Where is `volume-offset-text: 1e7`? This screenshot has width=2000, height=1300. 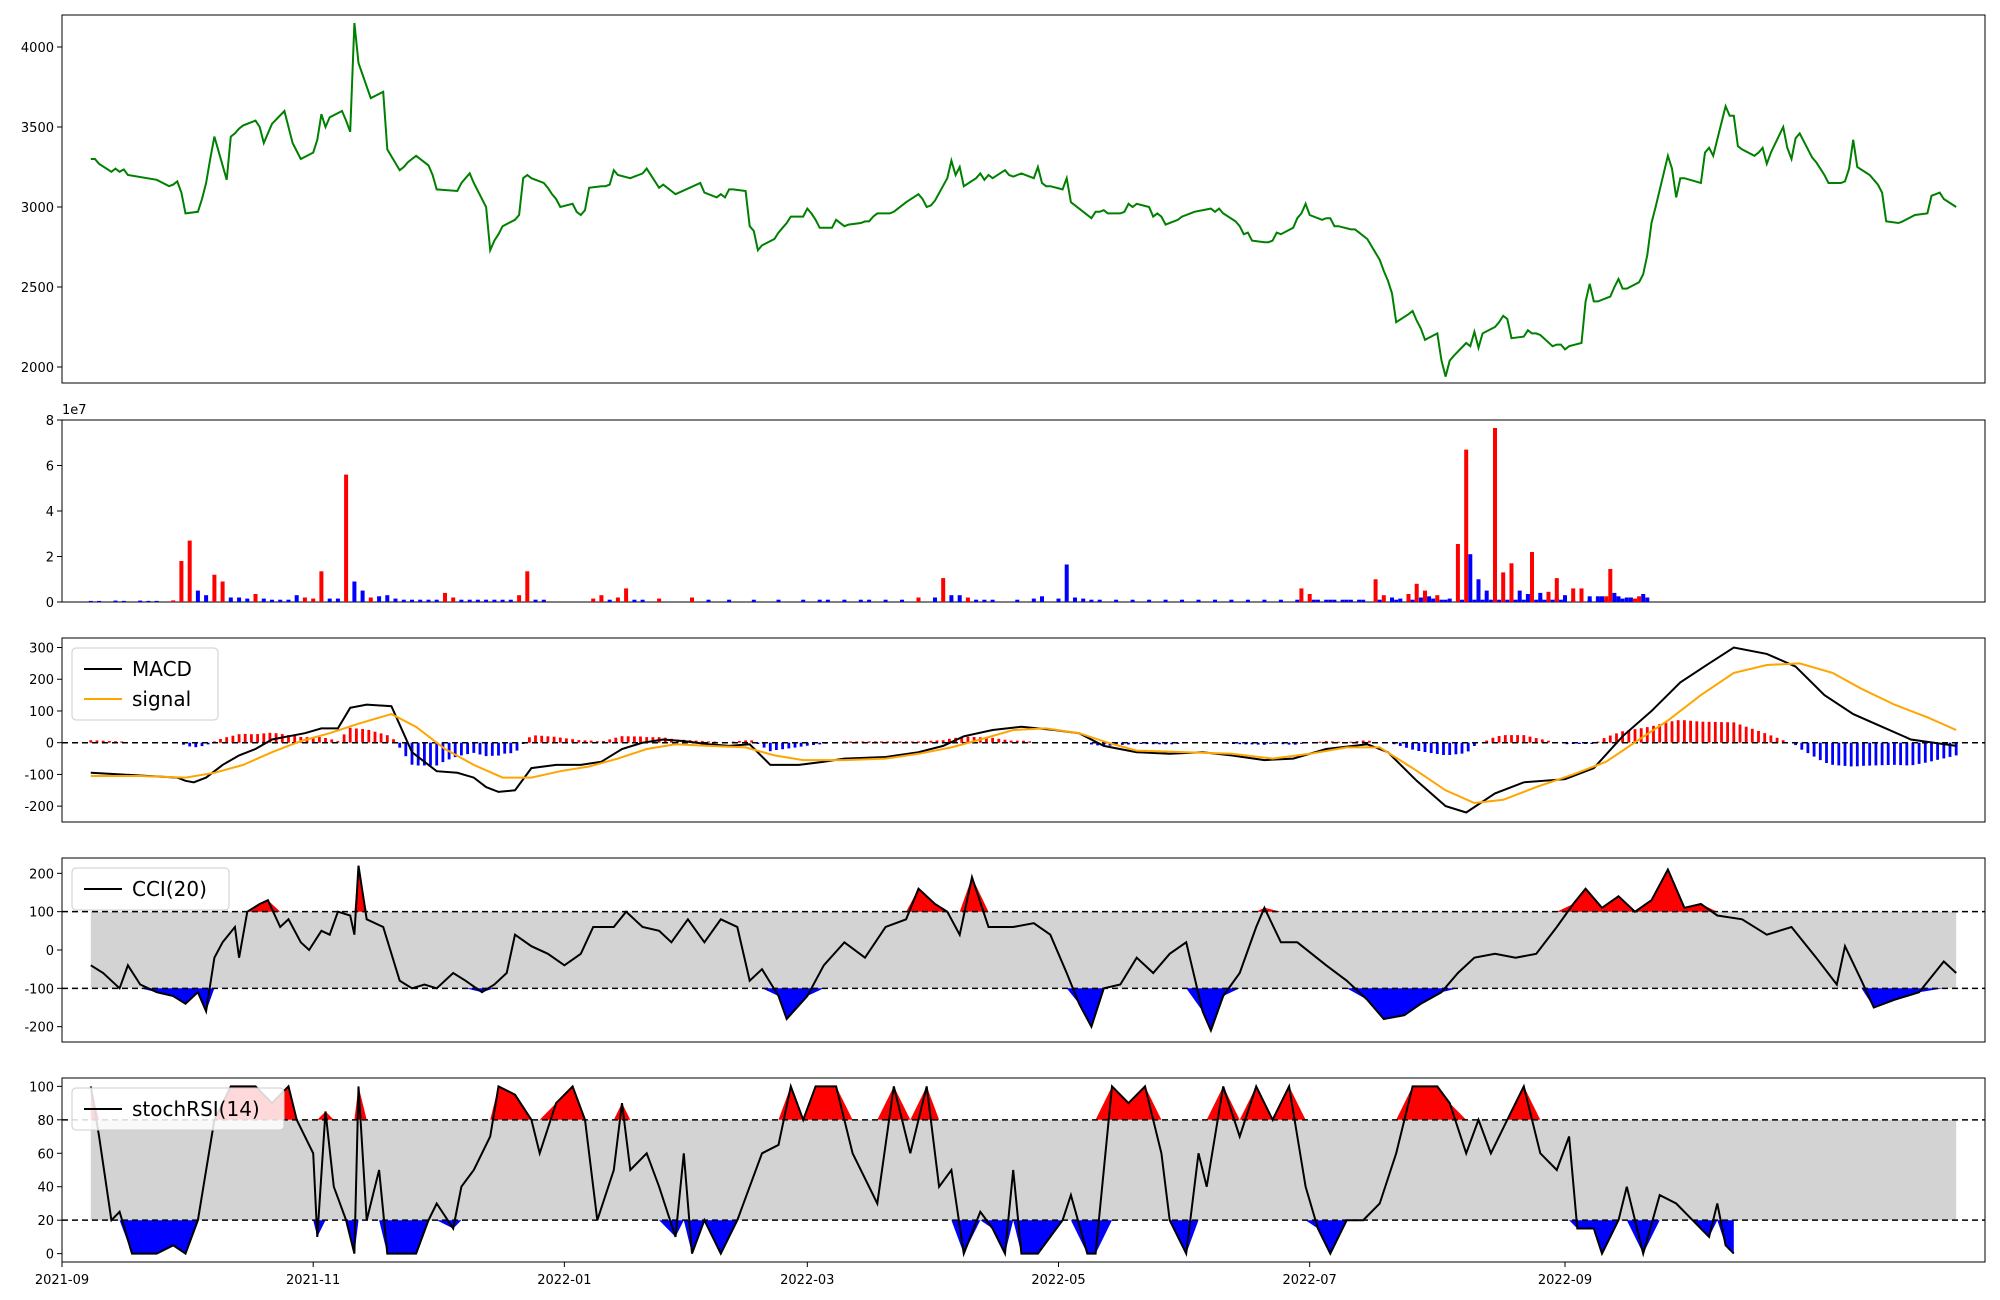 volume-offset-text: 1e7 is located at coordinates (74, 410).